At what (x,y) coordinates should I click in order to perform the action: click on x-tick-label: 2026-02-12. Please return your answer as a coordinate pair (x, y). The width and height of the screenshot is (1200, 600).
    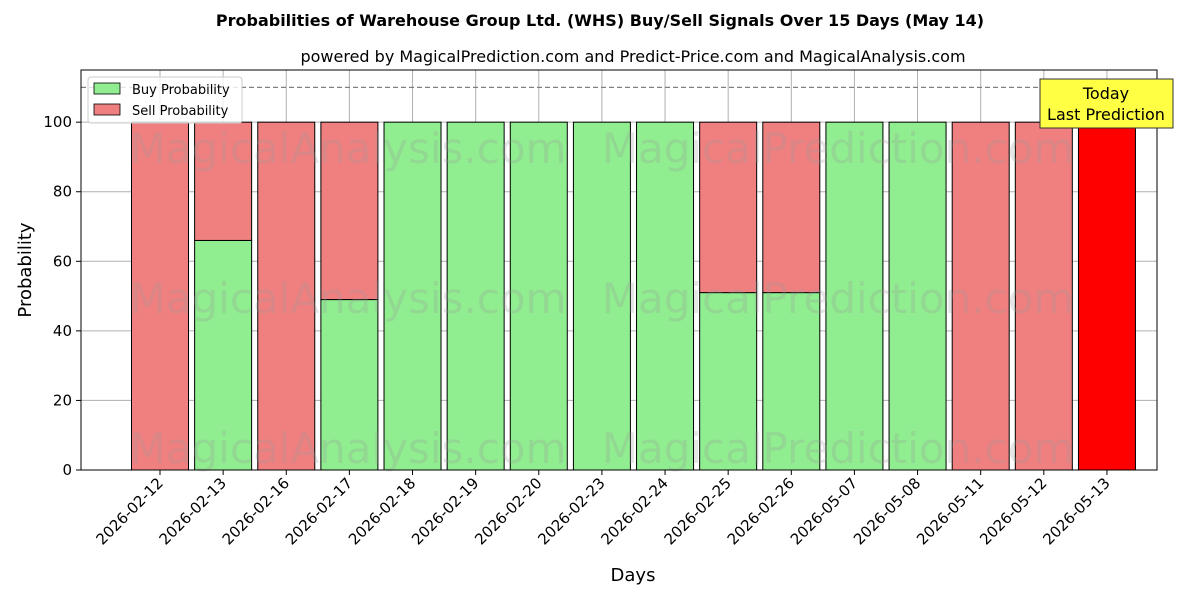
    Looking at the image, I should click on (129, 511).